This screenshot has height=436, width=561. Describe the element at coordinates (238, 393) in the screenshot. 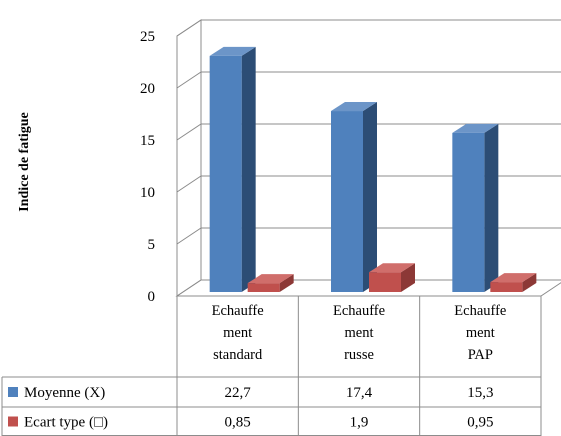

I see `data-label: 22,7` at that location.